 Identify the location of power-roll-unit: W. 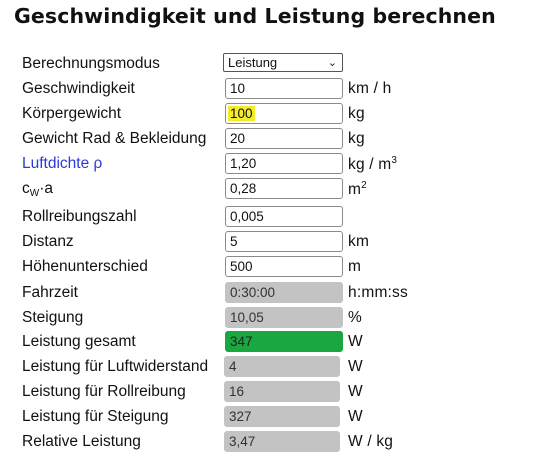
(355, 391).